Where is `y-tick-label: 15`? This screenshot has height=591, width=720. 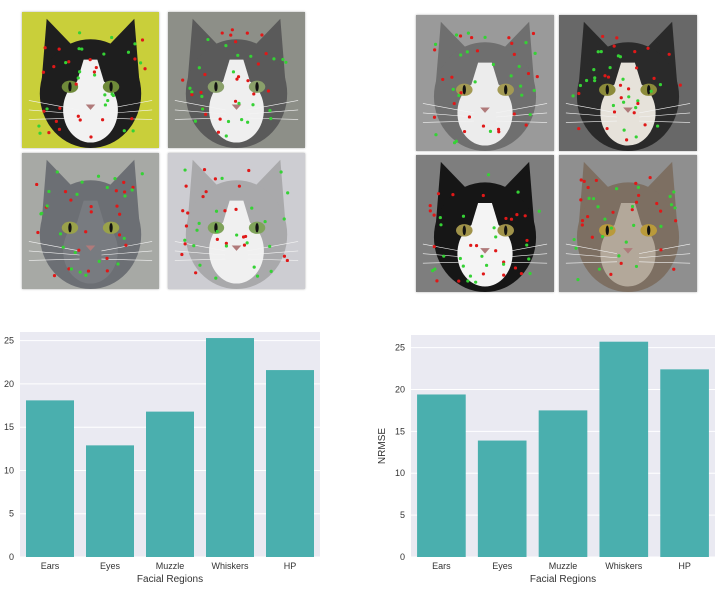 y-tick-label: 15 is located at coordinates (400, 431).